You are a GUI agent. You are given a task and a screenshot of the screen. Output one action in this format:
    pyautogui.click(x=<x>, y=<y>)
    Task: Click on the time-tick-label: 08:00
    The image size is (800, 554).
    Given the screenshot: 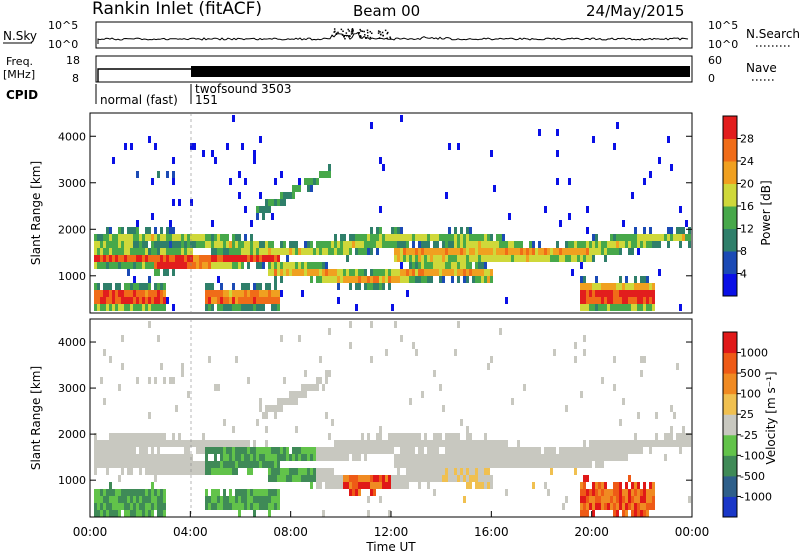 What is the action you would take?
    pyautogui.click(x=290, y=532)
    